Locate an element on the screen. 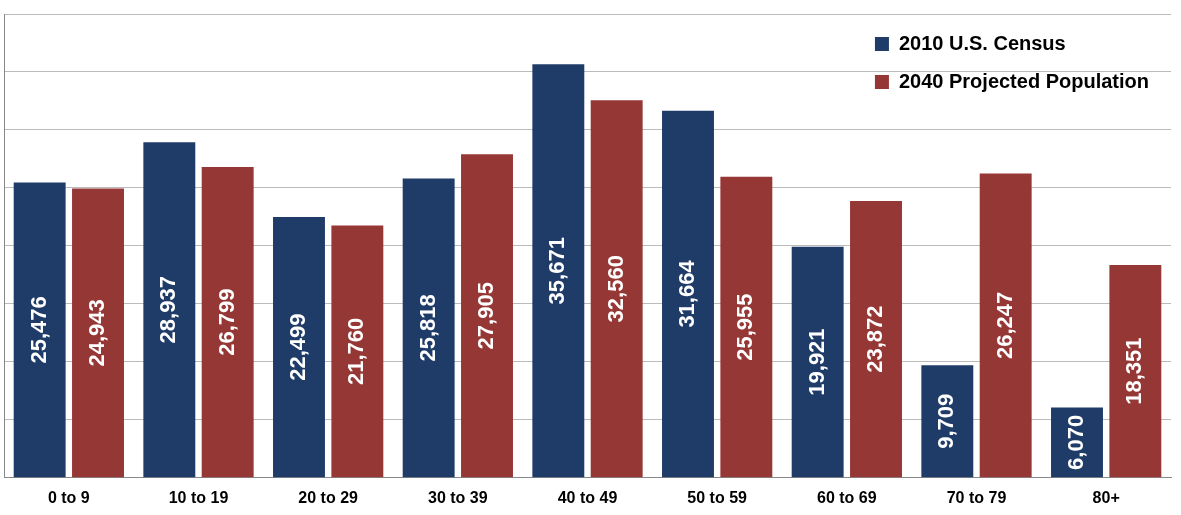 The width and height of the screenshot is (1181, 515). data-label: 27,905 is located at coordinates (486, 316).